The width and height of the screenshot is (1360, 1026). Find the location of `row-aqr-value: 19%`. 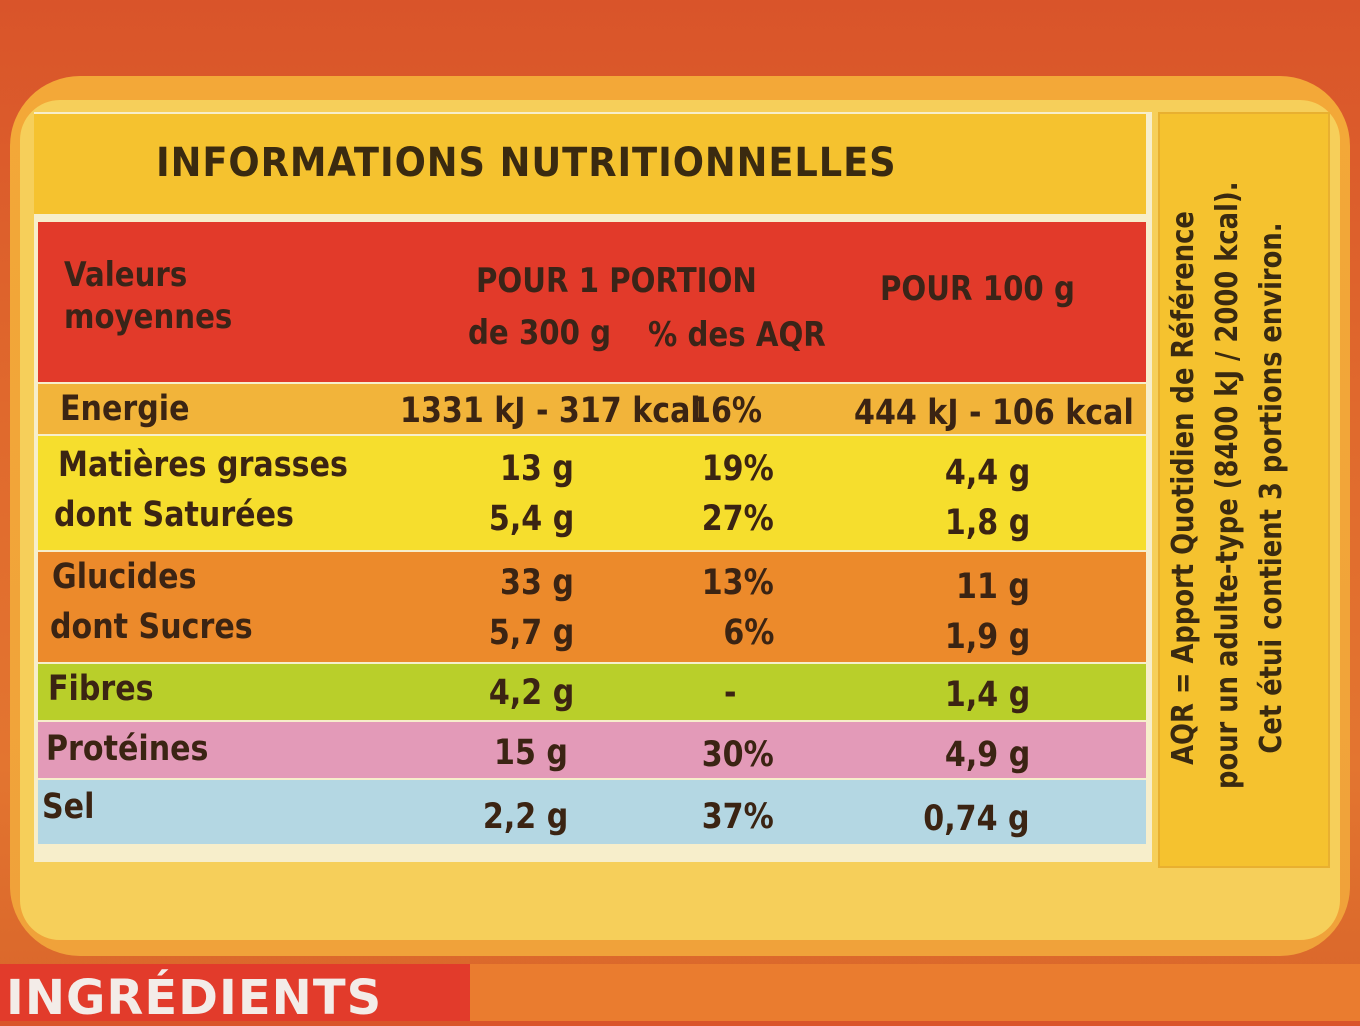

row-aqr-value: 19% is located at coordinates (737, 469).